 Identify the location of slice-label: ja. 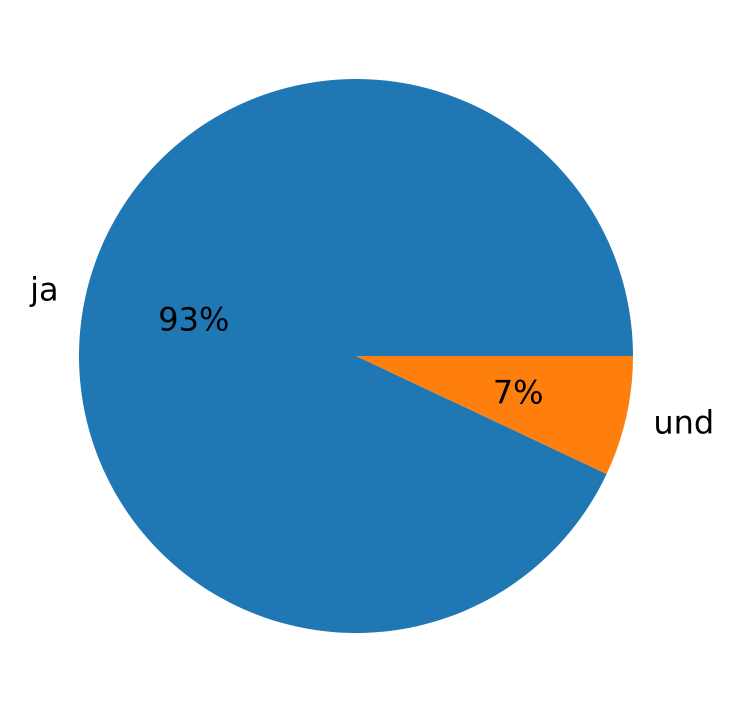
(44, 290).